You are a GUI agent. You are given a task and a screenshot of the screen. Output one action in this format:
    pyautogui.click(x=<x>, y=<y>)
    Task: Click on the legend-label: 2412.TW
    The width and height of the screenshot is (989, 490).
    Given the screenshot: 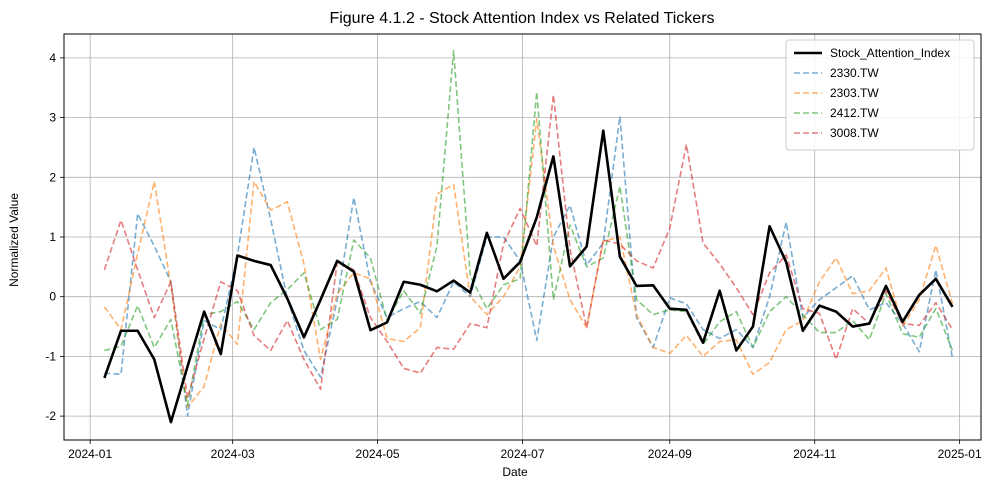 What is the action you would take?
    pyautogui.click(x=854, y=113)
    